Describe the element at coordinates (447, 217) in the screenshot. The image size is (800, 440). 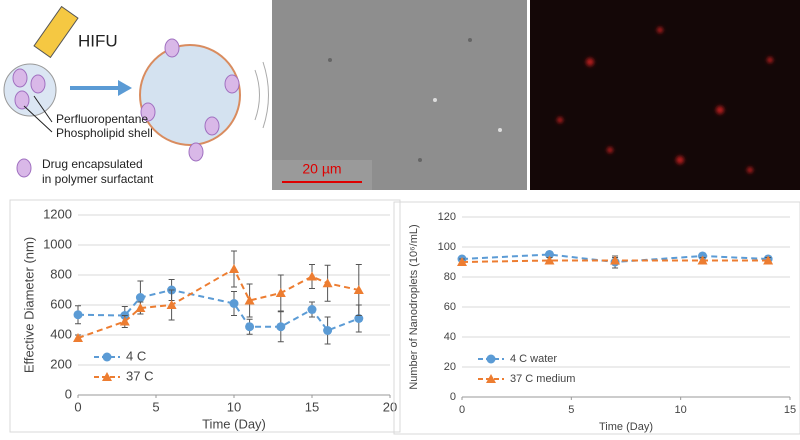
I see `y-tick-label: 120` at that location.